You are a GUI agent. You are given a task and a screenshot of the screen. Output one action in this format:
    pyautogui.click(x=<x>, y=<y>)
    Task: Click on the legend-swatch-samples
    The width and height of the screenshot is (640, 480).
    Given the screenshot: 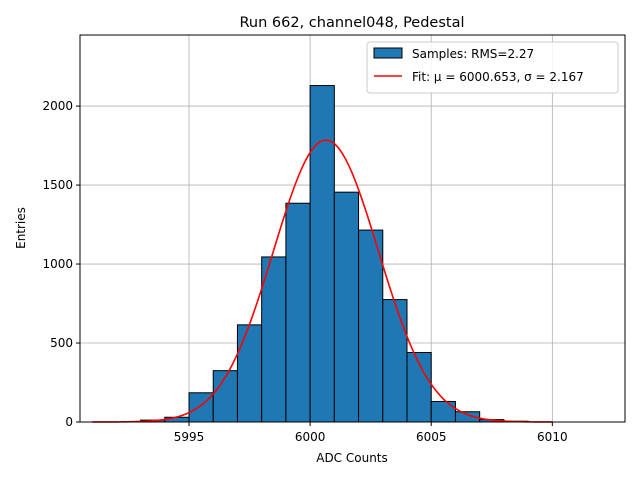 What is the action you would take?
    pyautogui.click(x=388, y=53)
    